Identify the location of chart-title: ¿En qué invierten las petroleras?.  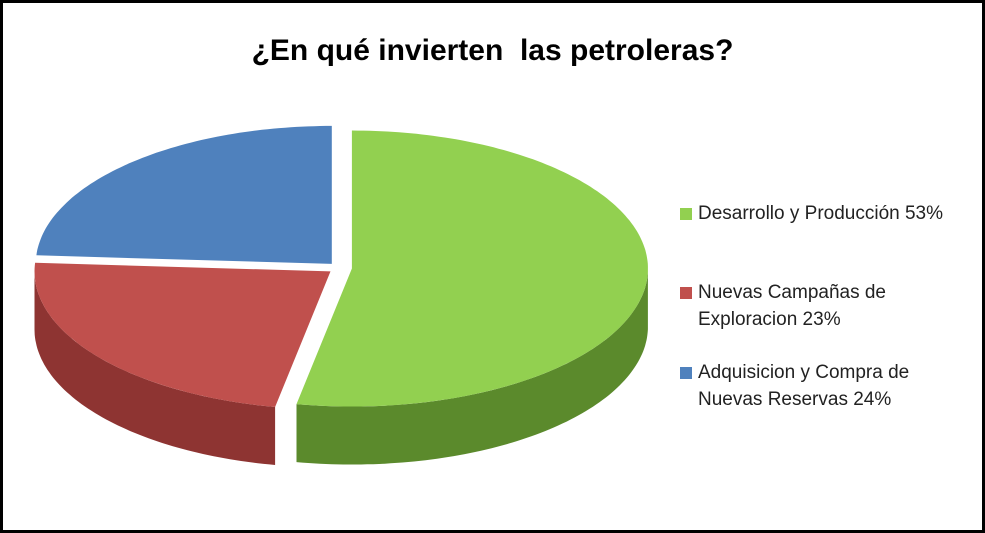
(492, 50).